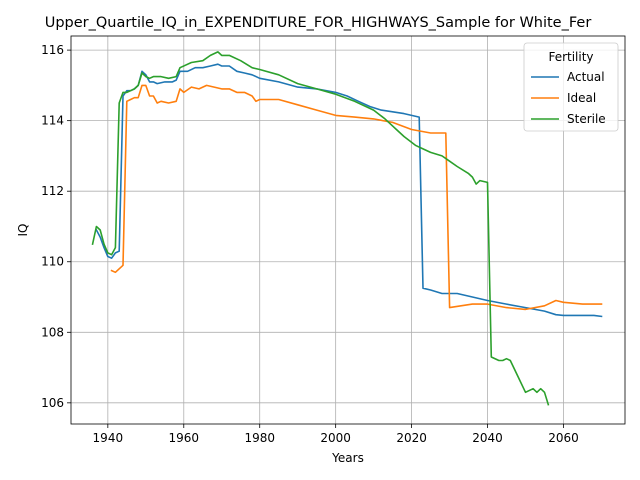 This screenshot has width=640, height=480. Describe the element at coordinates (487, 438) in the screenshot. I see `x-tick-label: 2040` at that location.